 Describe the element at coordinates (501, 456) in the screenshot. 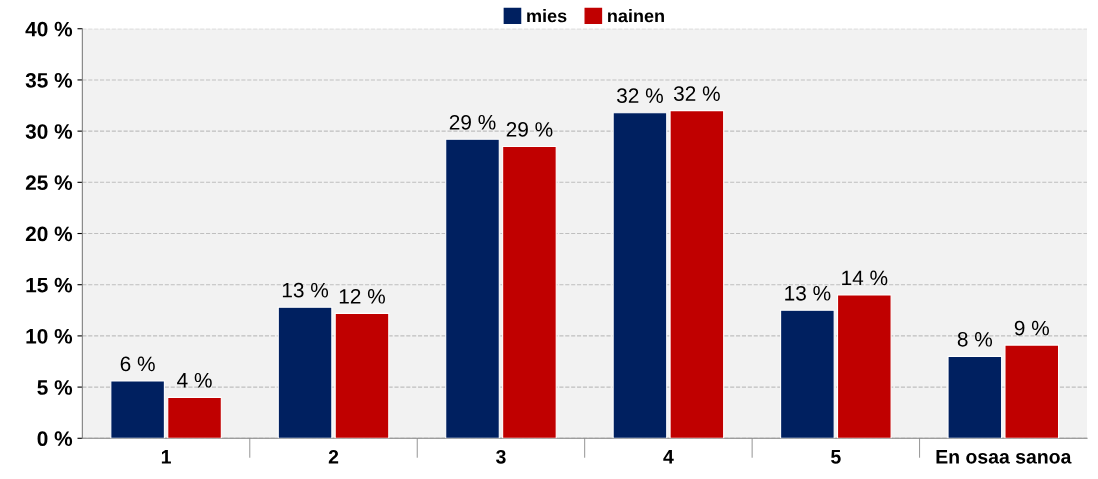

I see `x-tick-label: 3` at that location.